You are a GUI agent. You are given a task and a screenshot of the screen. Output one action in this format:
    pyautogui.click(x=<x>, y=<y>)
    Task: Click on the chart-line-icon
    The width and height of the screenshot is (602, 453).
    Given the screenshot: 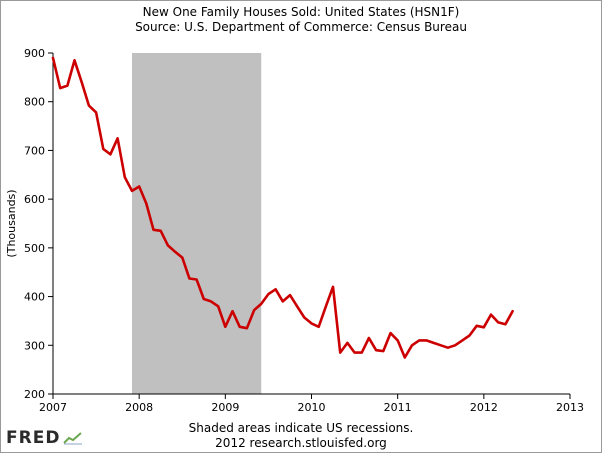 What is the action you would take?
    pyautogui.click(x=73, y=438)
    